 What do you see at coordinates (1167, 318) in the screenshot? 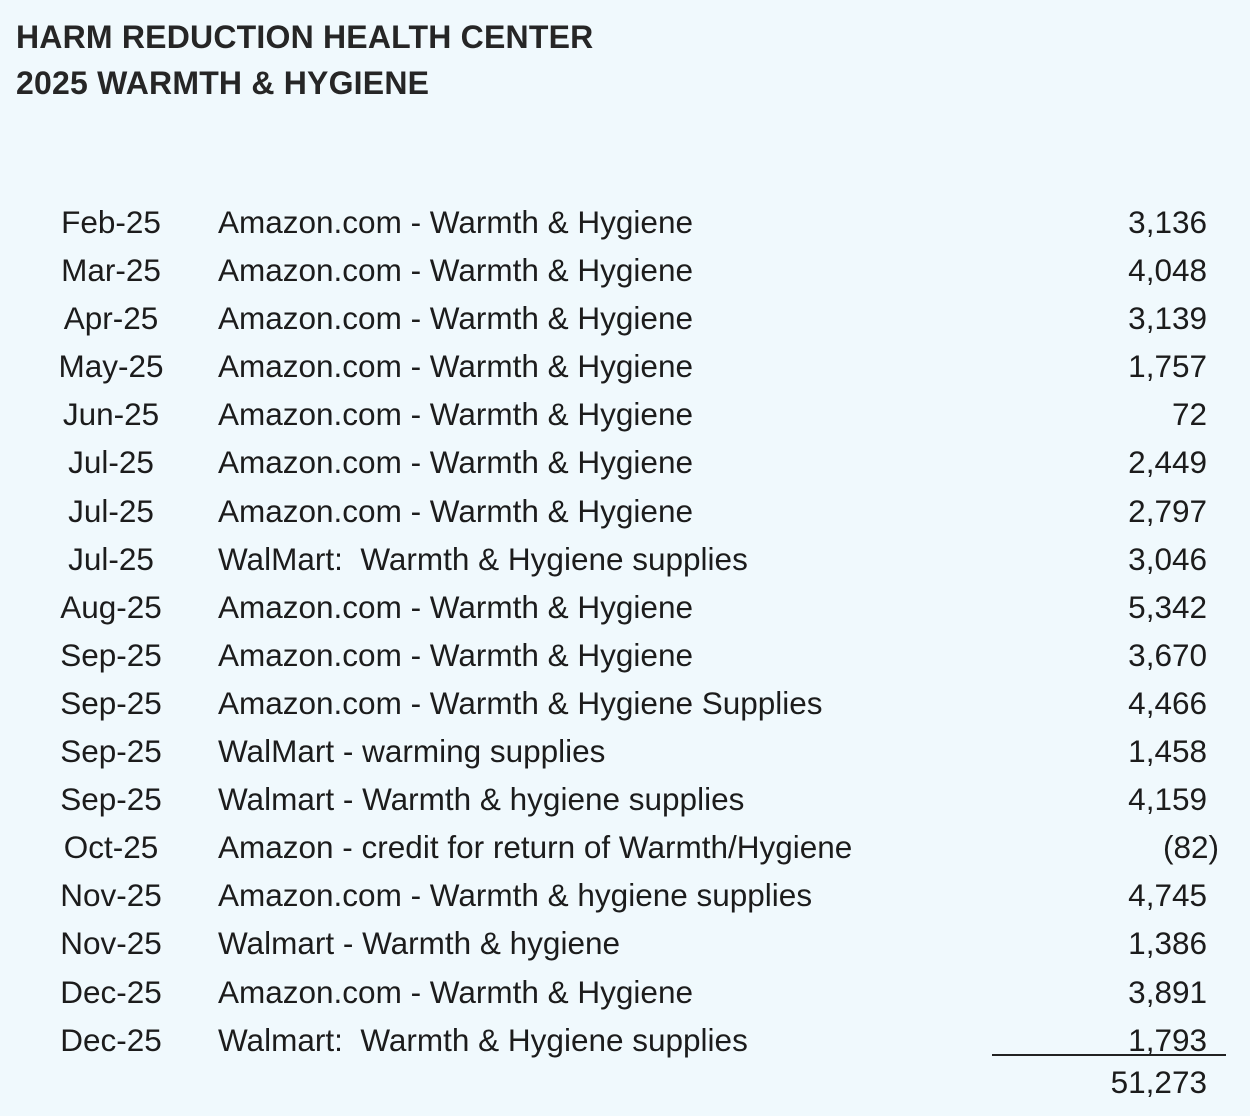
I see `entry-amount: 3,139` at bounding box center [1167, 318].